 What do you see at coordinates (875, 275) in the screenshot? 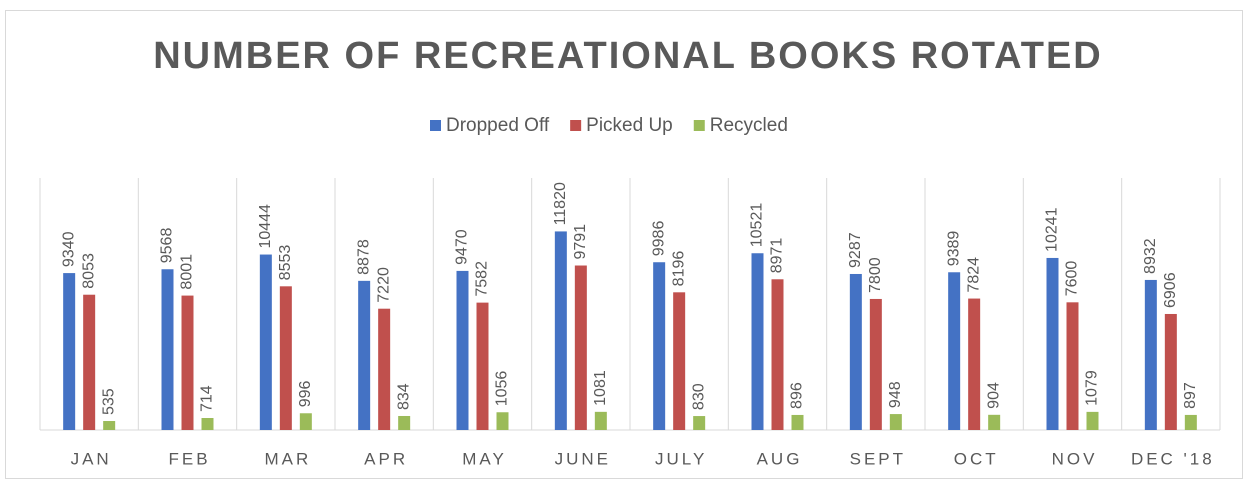
I see `data-label: 7800` at bounding box center [875, 275].